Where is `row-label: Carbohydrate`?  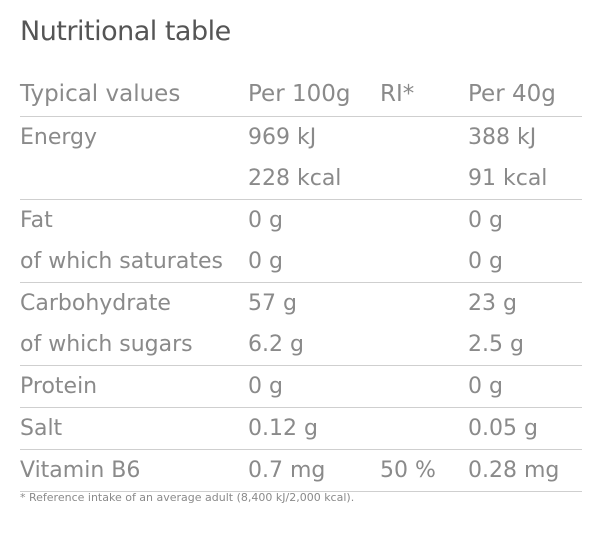
row-label: Carbohydrate is located at coordinates (134, 303).